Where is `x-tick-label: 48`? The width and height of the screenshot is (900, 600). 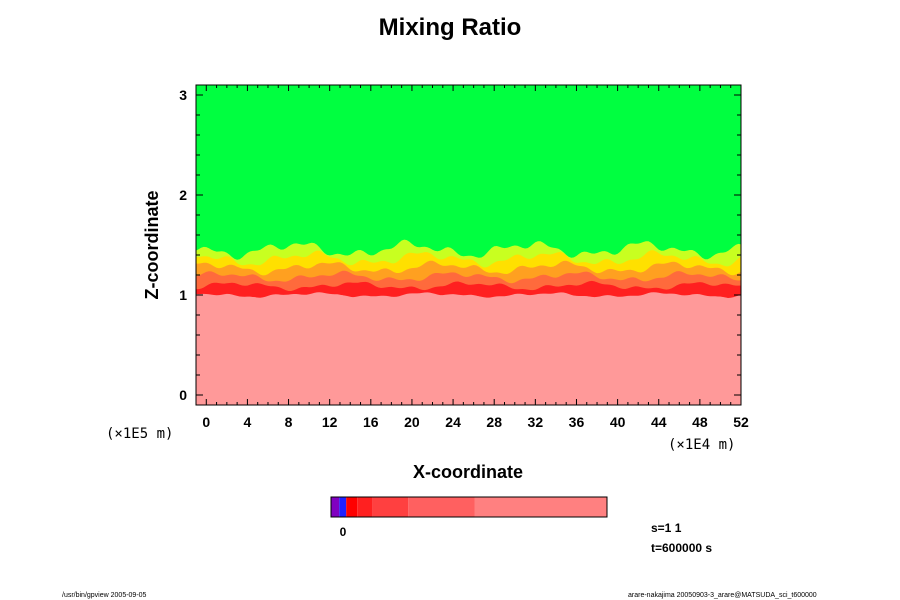 x-tick-label: 48 is located at coordinates (700, 422).